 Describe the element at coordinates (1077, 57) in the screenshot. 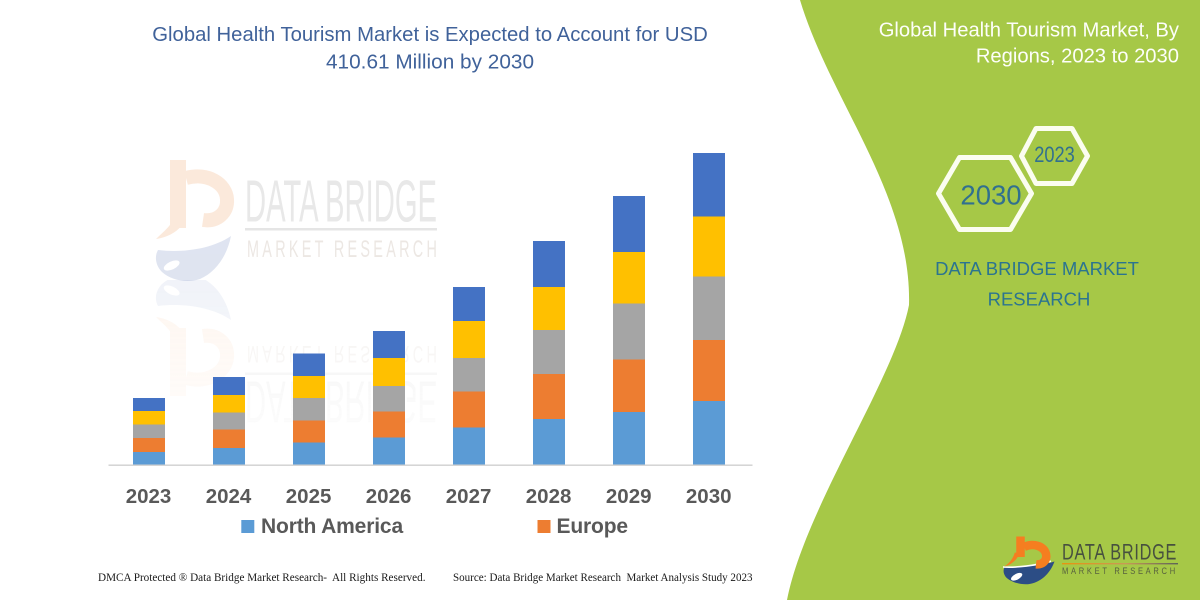

I see `svg-text: Regions, 2023 to 2030` at that location.